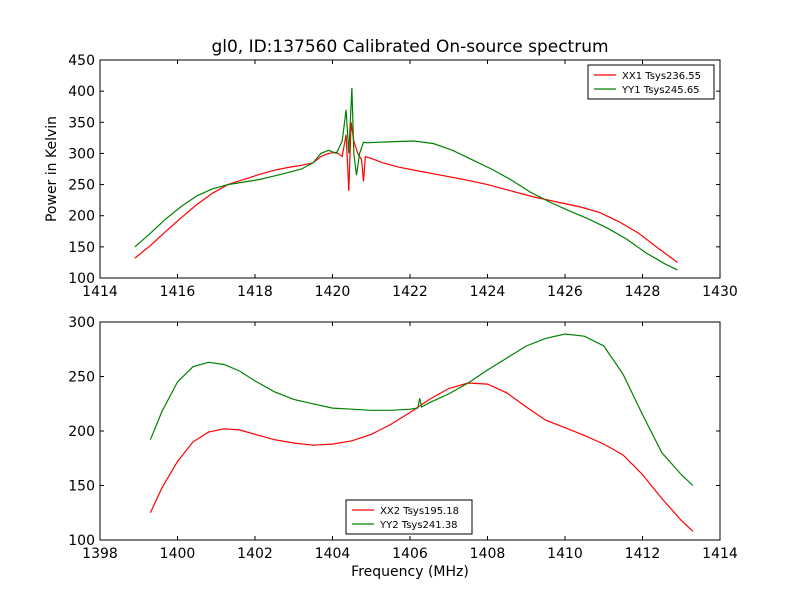 The image size is (800, 600). I want to click on y-tick-label: 350, so click(81, 123).